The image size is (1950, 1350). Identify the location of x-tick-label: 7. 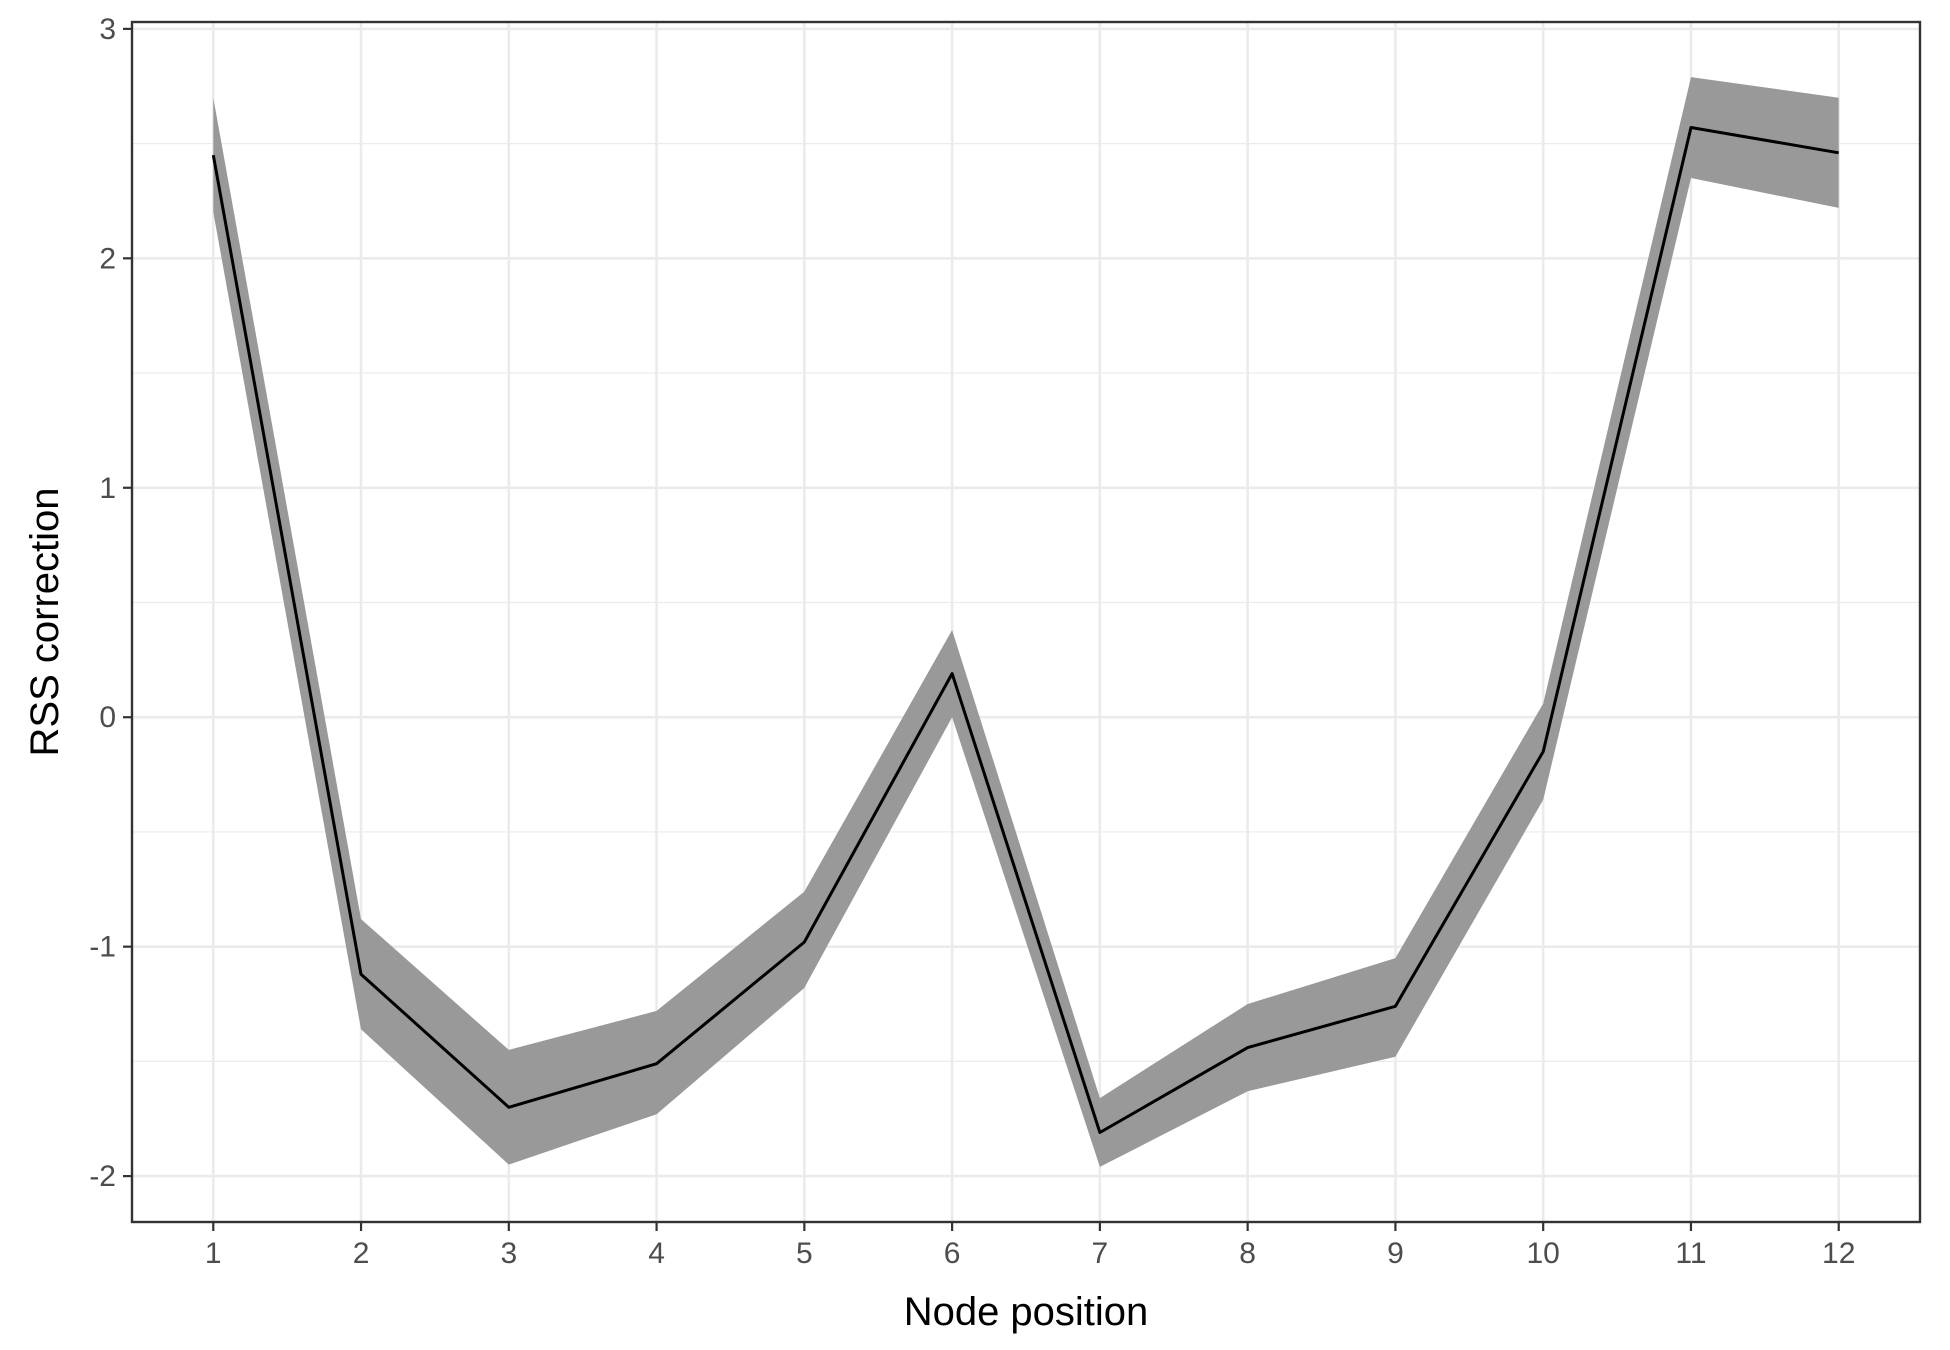
(1100, 1253).